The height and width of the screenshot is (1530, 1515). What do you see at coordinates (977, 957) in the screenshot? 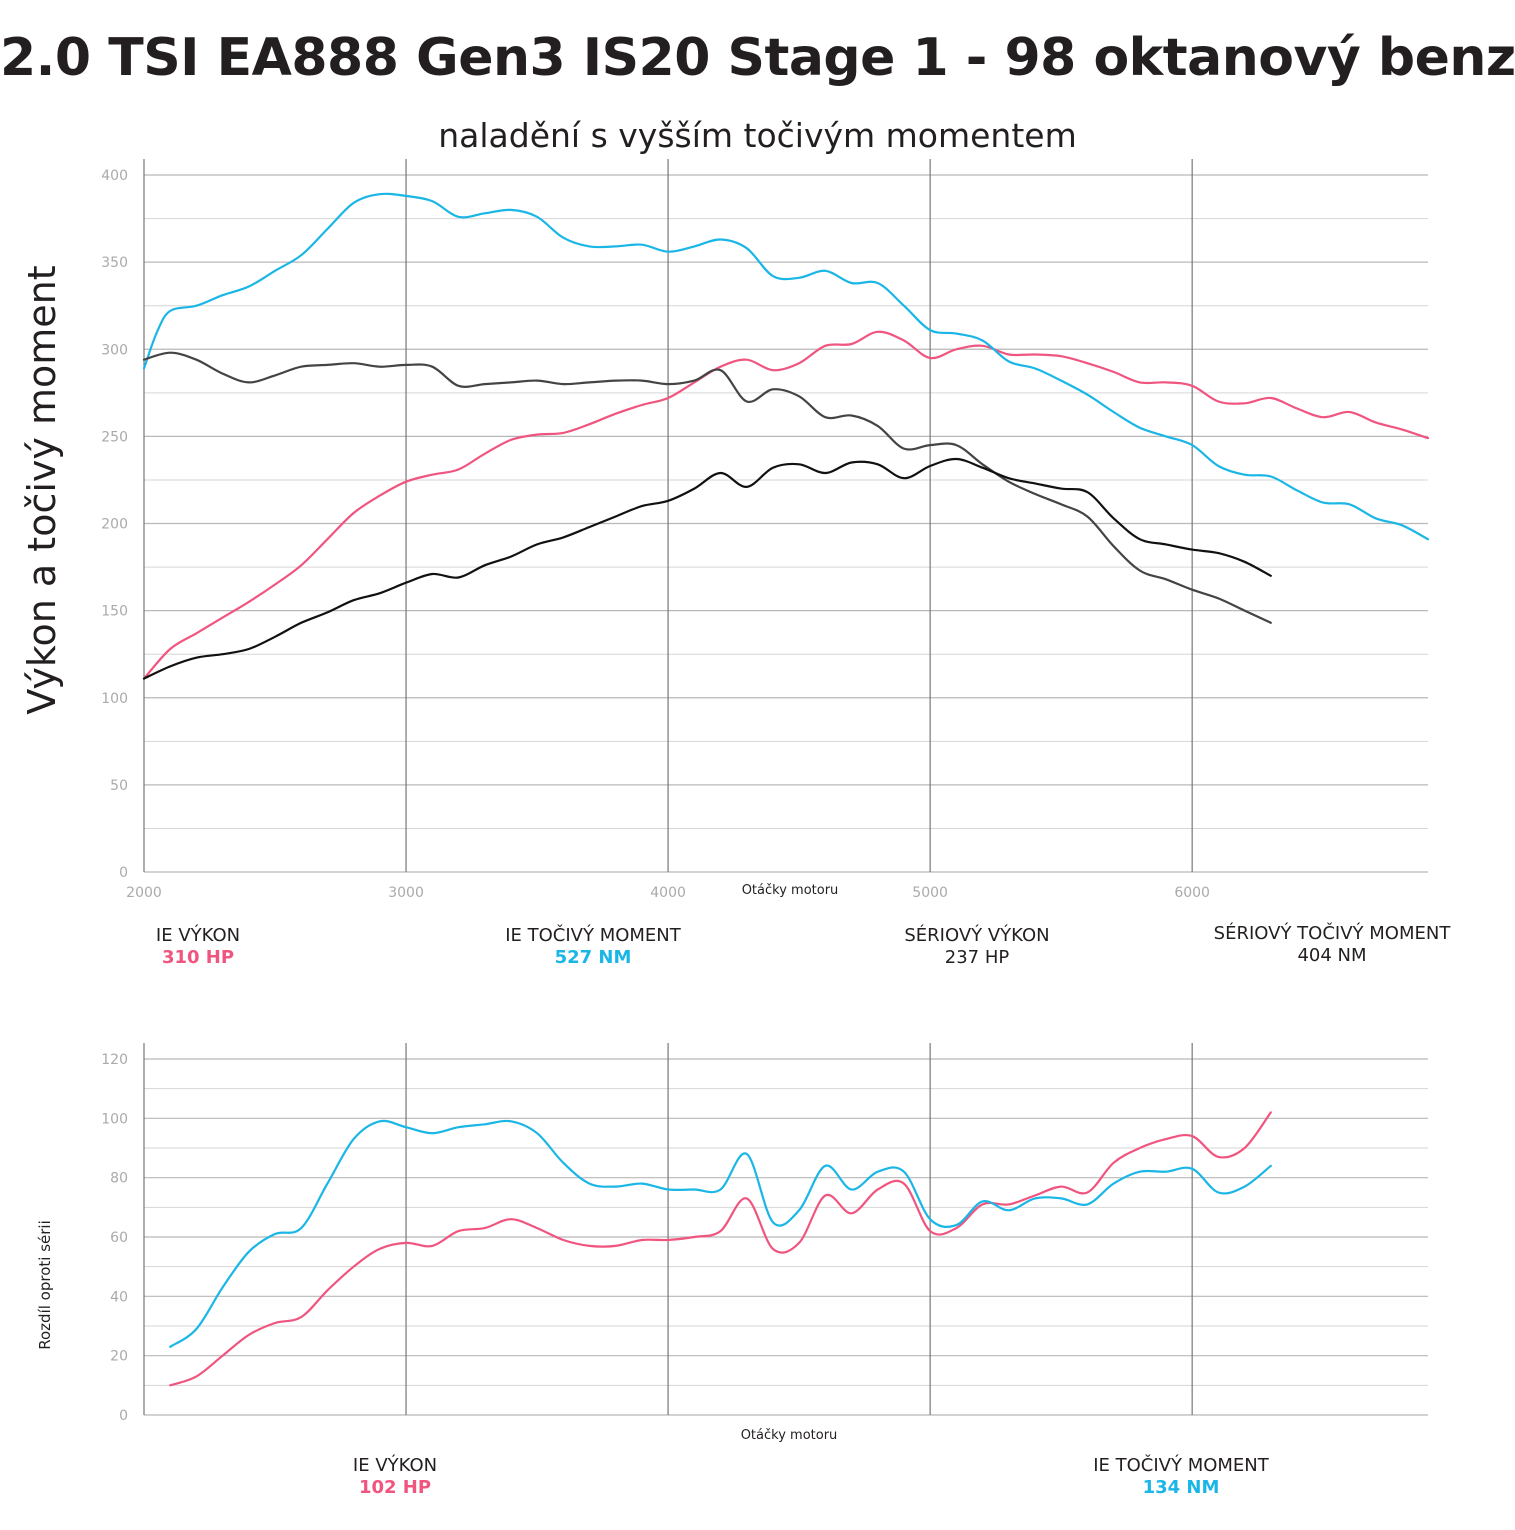
I see `legend-stock-power-value: 237 HP` at bounding box center [977, 957].